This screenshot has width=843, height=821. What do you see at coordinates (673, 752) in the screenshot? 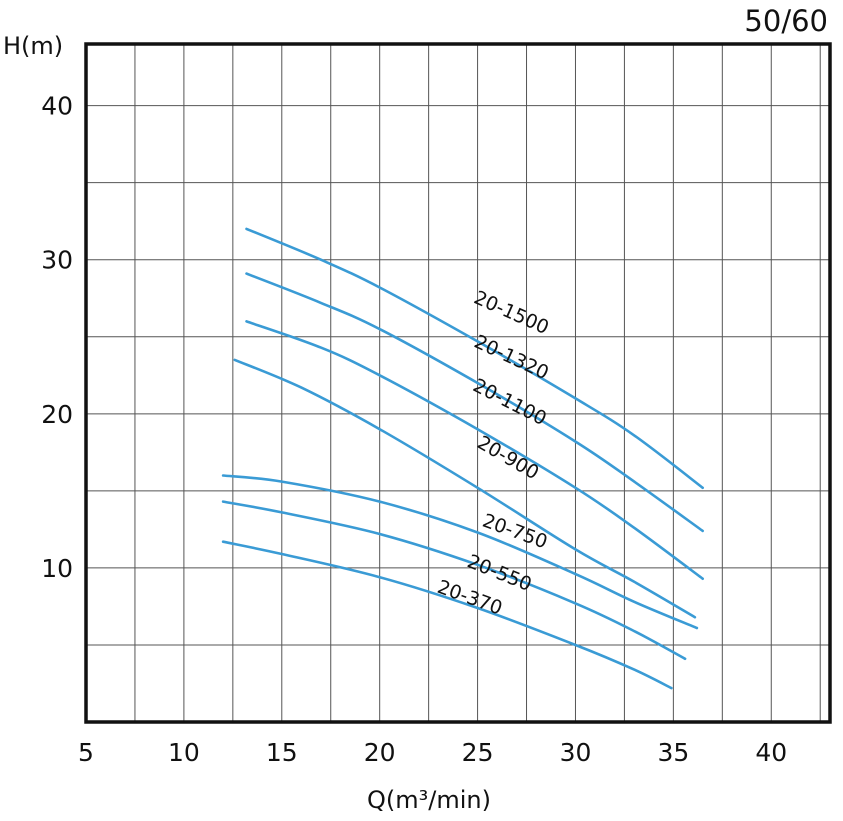
I see `x-tick-label: 35` at bounding box center [673, 752].